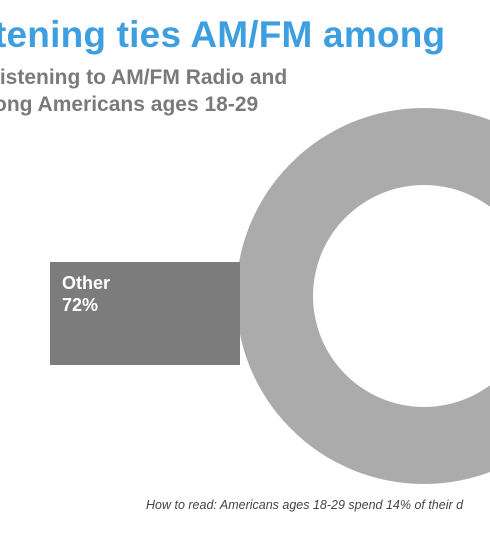  What do you see at coordinates (86, 283) in the screenshot?
I see `other-callout-label: Other` at bounding box center [86, 283].